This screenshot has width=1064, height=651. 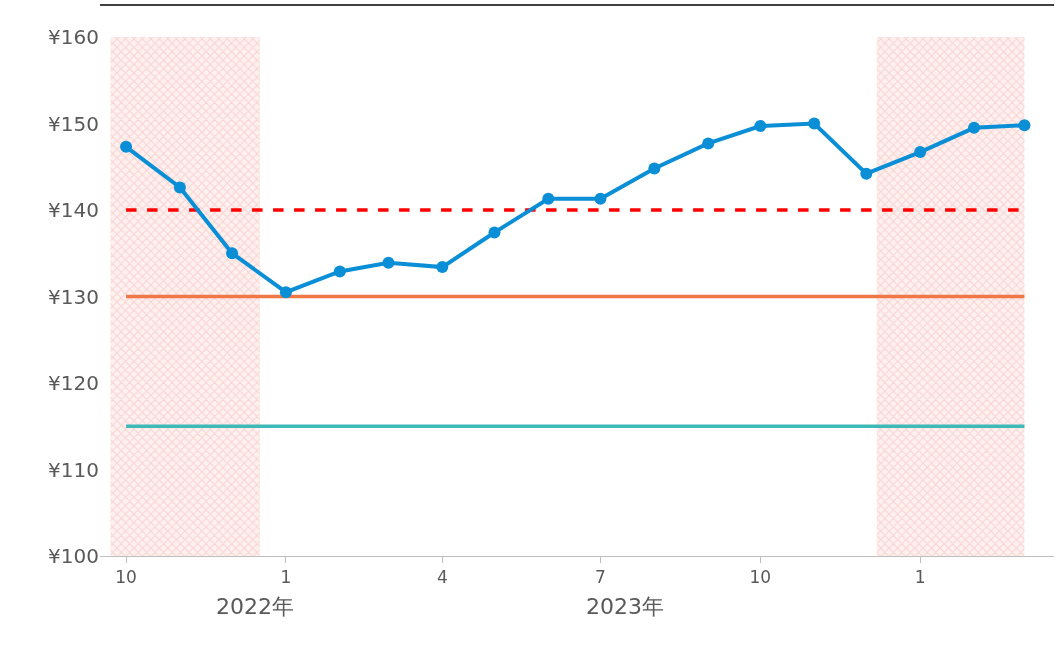 What do you see at coordinates (73, 210) in the screenshot?
I see `y-tick-label: ¥140` at bounding box center [73, 210].